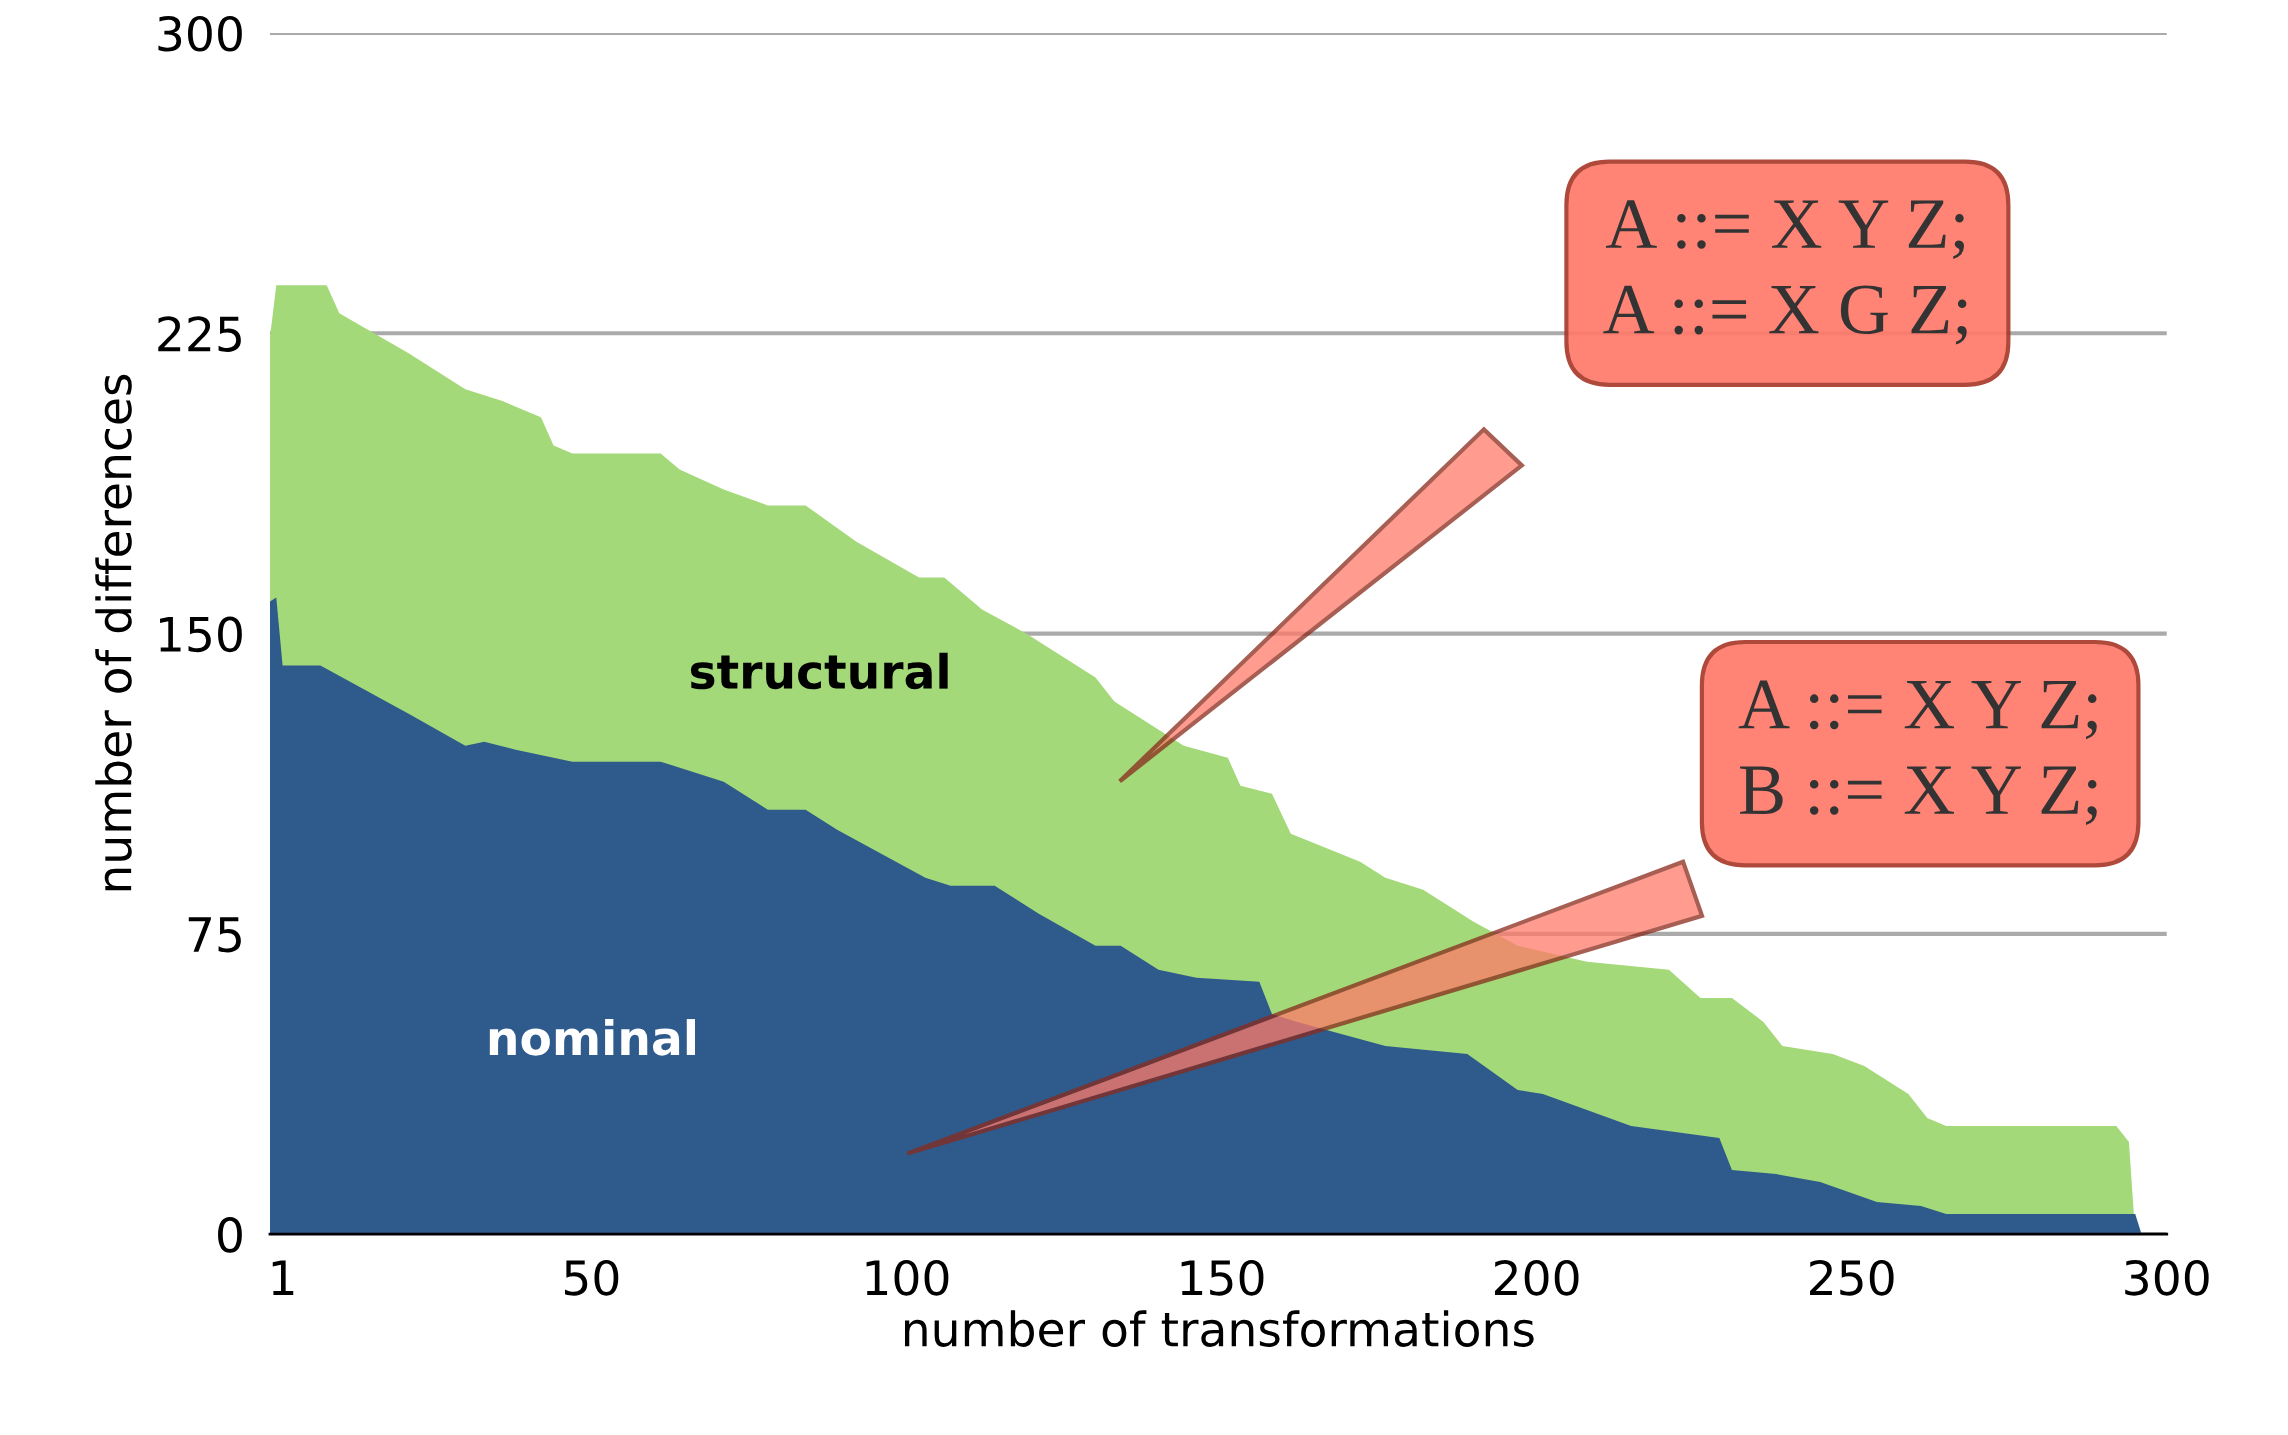  I want to click on y-tick-label: 75, so click(214, 935).